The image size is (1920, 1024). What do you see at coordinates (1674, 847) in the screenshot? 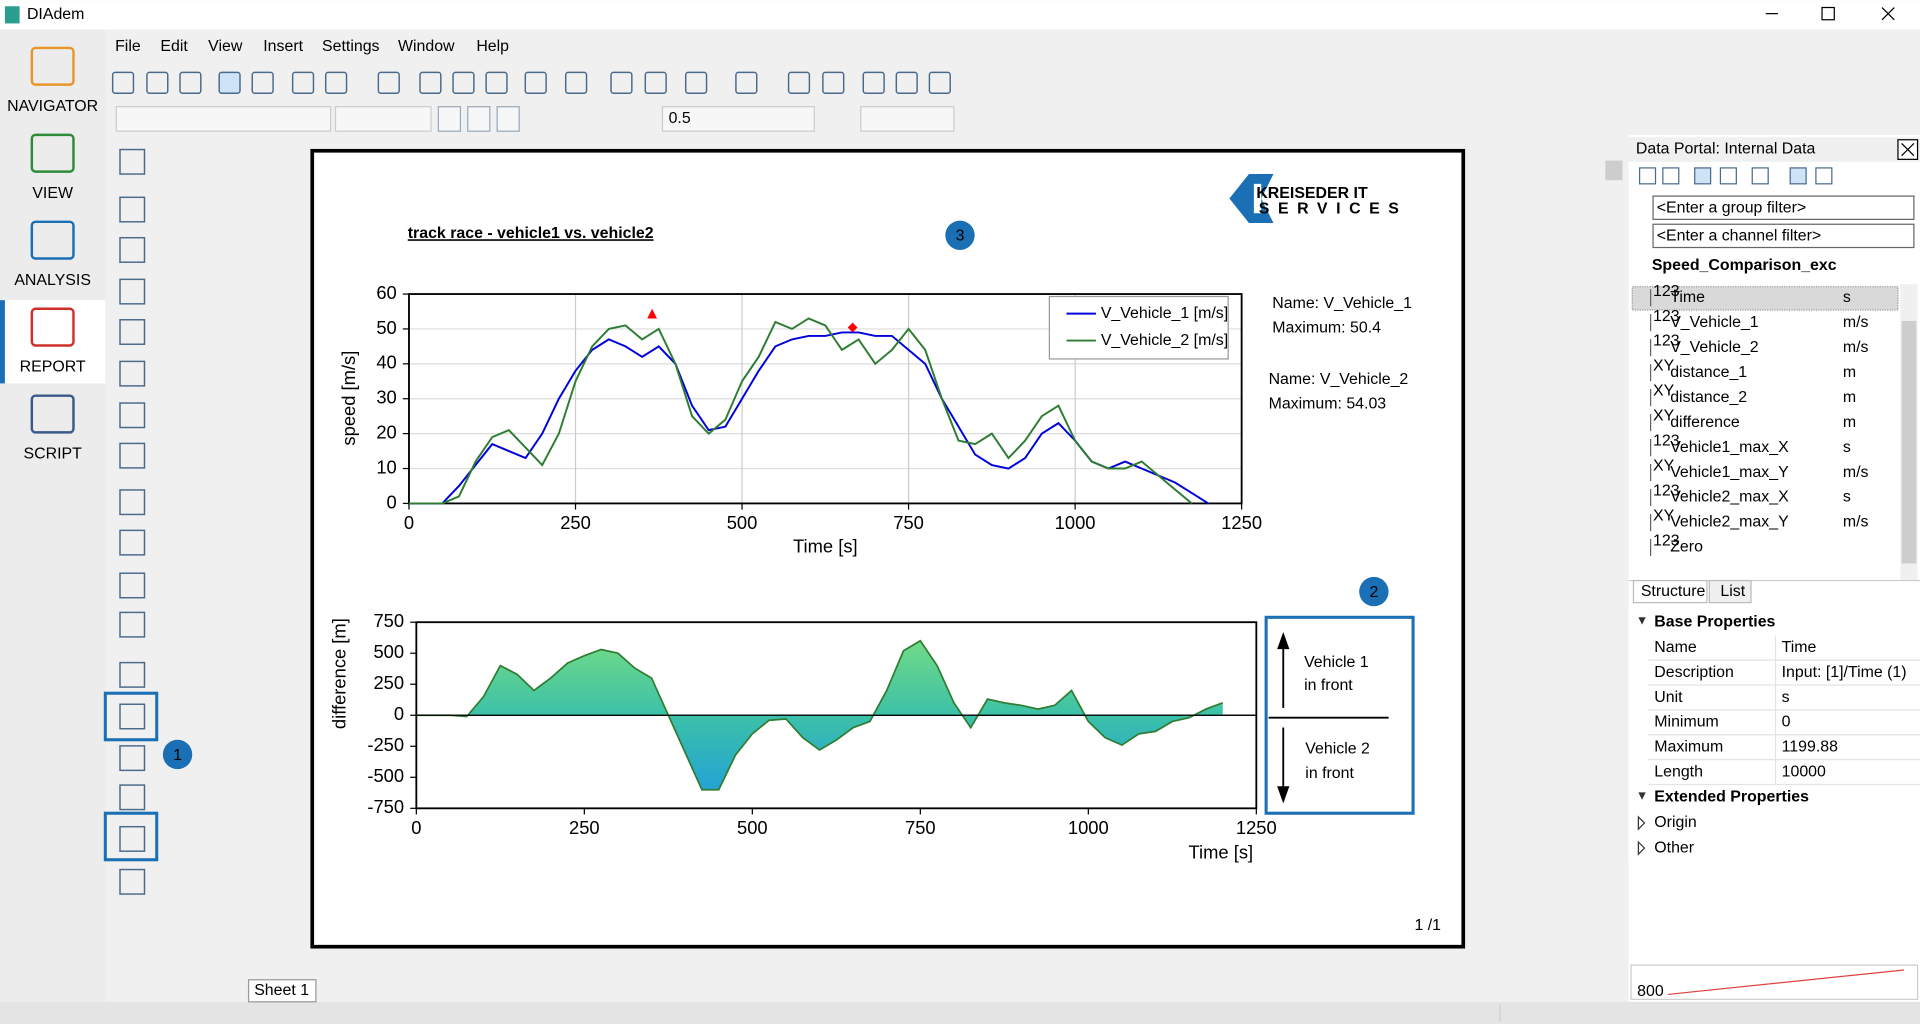
I see `property-group: Other` at bounding box center [1674, 847].